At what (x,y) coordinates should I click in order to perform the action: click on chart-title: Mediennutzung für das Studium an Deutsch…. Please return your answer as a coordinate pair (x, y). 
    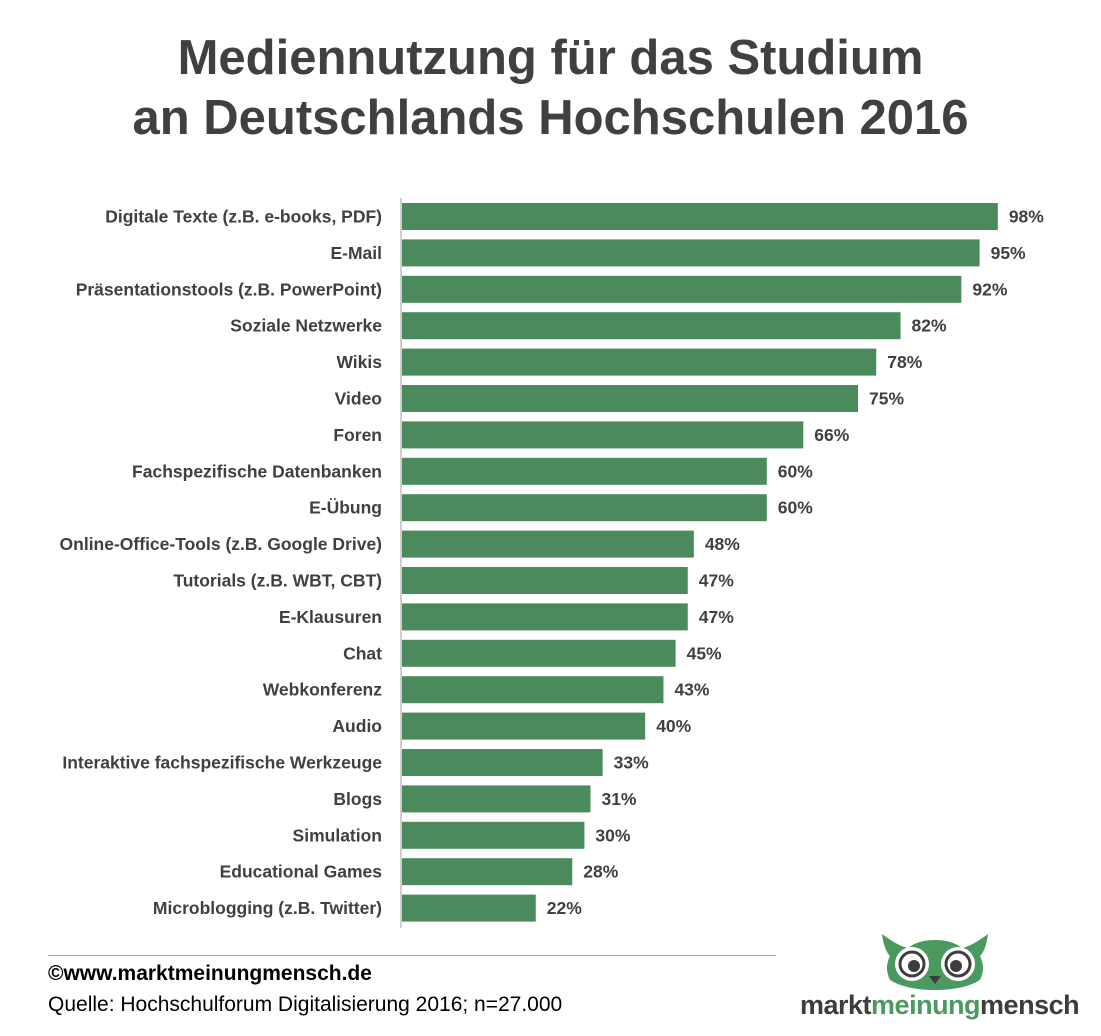
    Looking at the image, I should click on (550, 88).